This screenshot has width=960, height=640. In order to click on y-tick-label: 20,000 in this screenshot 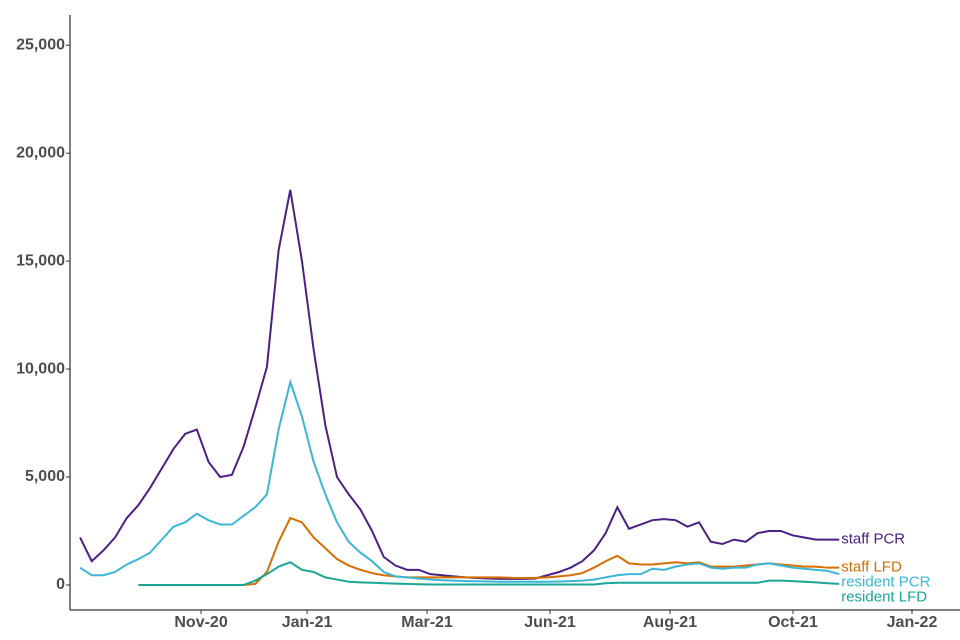, I will do `click(40, 152)`.